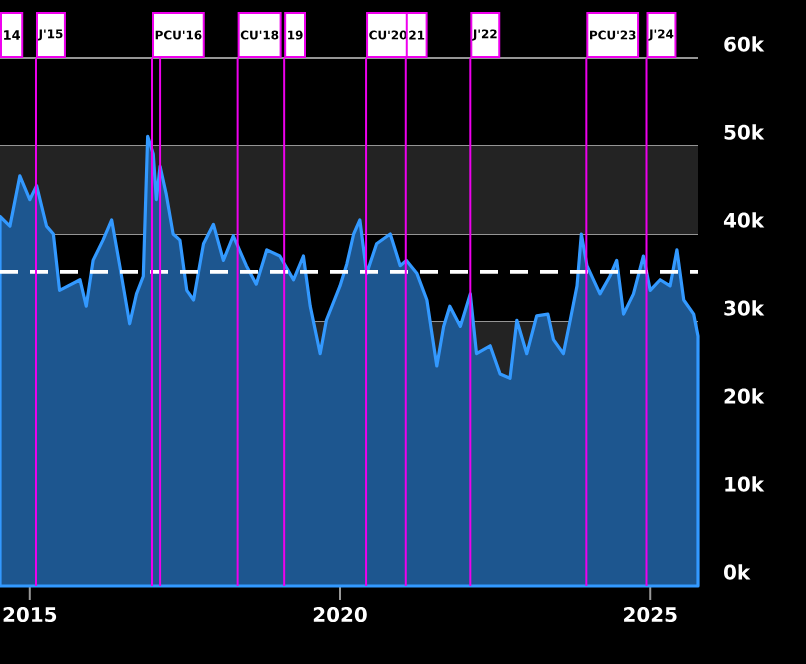 This screenshot has width=806, height=664. What do you see at coordinates (744, 396) in the screenshot?
I see `y-tick-label: 20k` at bounding box center [744, 396].